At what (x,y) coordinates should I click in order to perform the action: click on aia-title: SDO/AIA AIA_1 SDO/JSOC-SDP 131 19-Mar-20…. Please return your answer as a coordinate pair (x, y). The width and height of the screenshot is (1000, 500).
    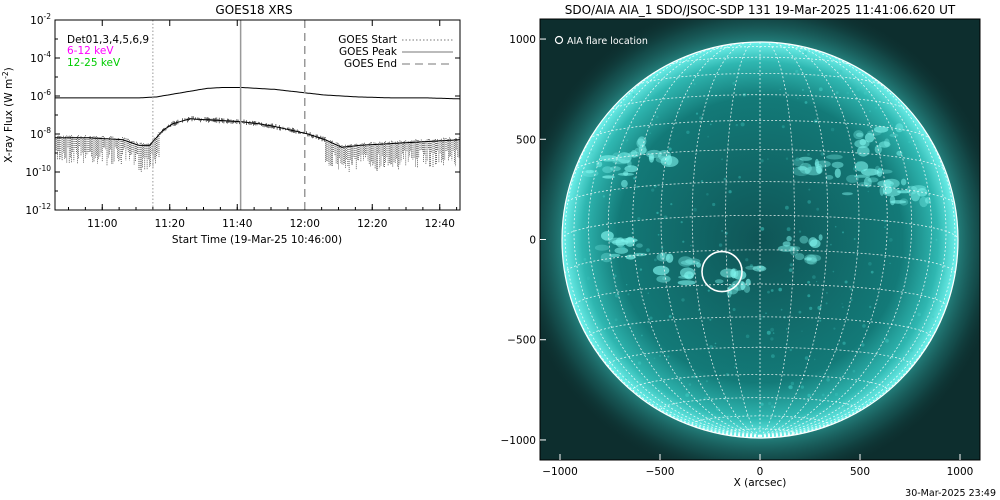
    Looking at the image, I should click on (760, 10).